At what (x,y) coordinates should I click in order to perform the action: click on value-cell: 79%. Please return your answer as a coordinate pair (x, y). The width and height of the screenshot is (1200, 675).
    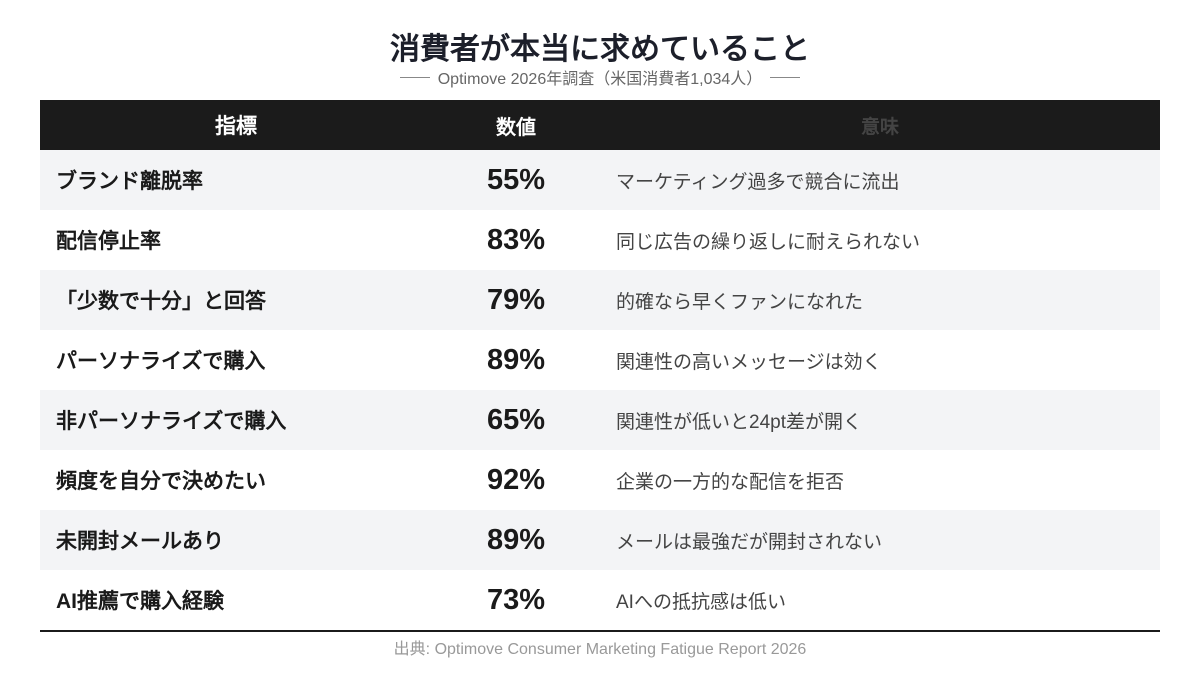
    Looking at the image, I should click on (516, 299).